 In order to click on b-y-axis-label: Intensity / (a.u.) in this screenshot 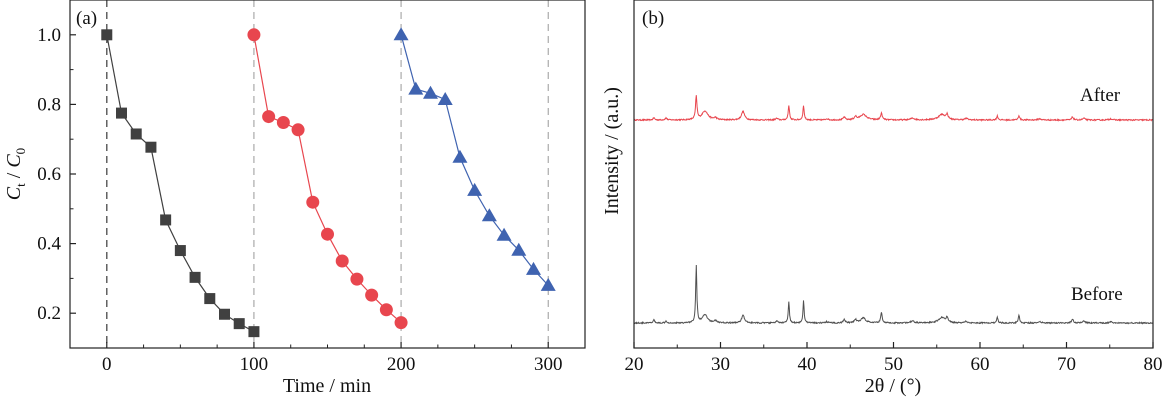, I will do `click(612, 151)`.